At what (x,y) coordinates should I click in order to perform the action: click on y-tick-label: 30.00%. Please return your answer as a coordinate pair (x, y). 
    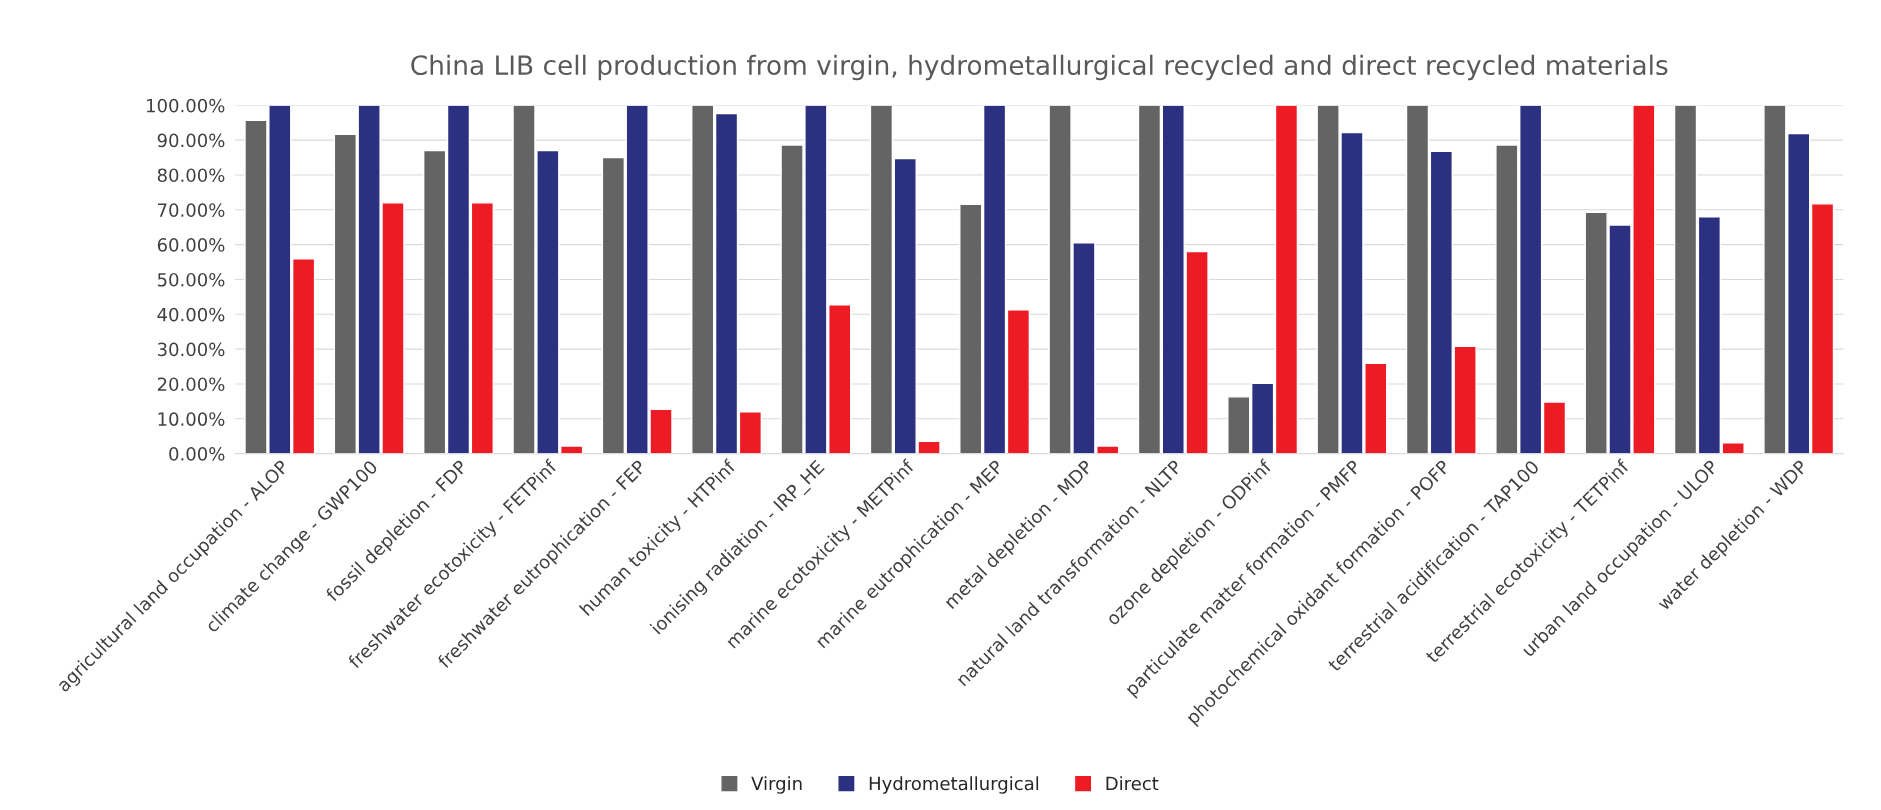
    Looking at the image, I should click on (191, 349).